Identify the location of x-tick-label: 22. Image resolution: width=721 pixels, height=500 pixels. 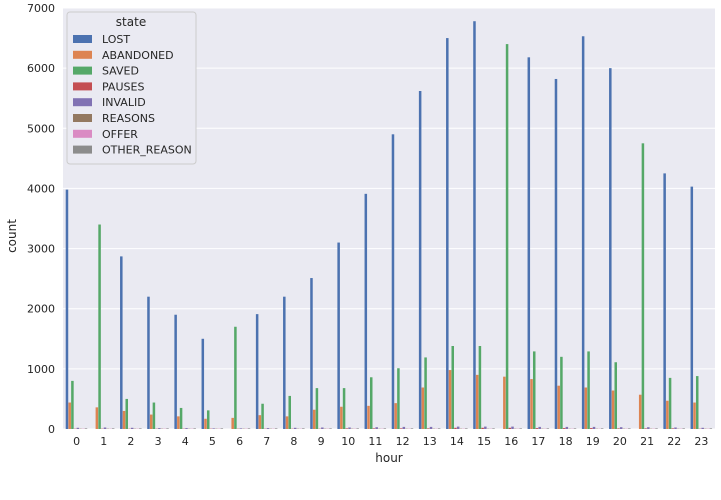
(674, 441).